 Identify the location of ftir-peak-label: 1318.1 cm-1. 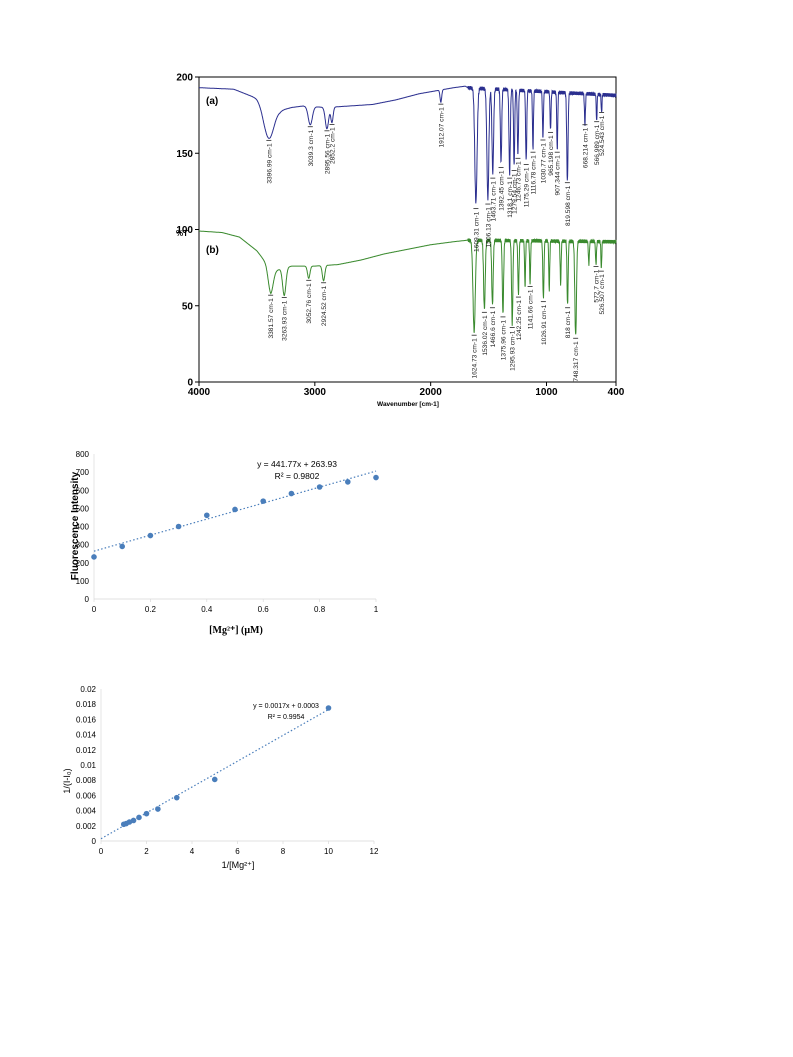
(510, 199).